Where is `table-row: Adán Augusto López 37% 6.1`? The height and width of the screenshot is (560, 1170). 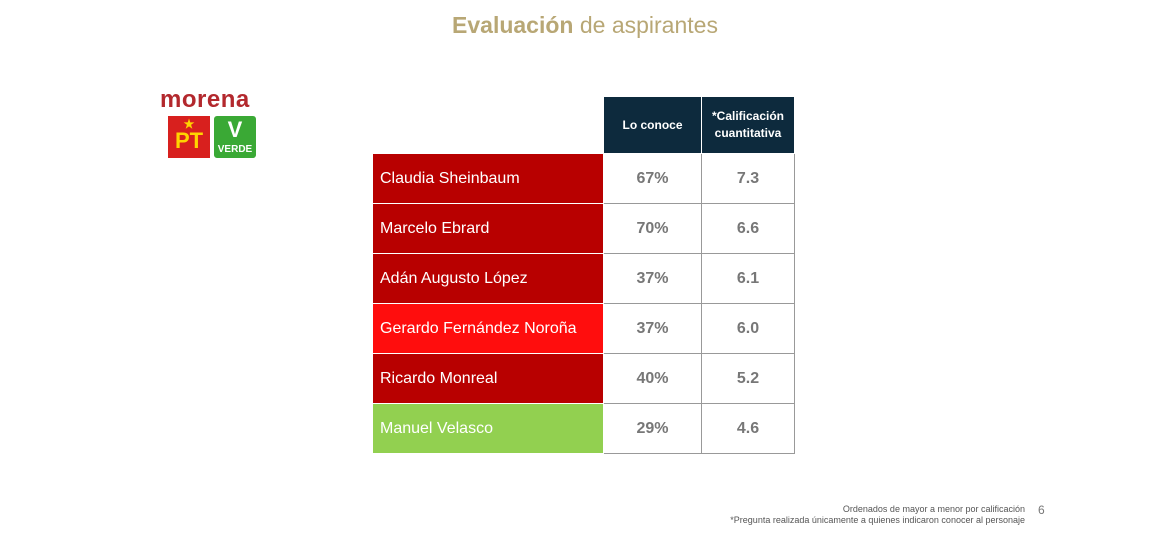 table-row: Adán Augusto López 37% 6.1 is located at coordinates (583, 278).